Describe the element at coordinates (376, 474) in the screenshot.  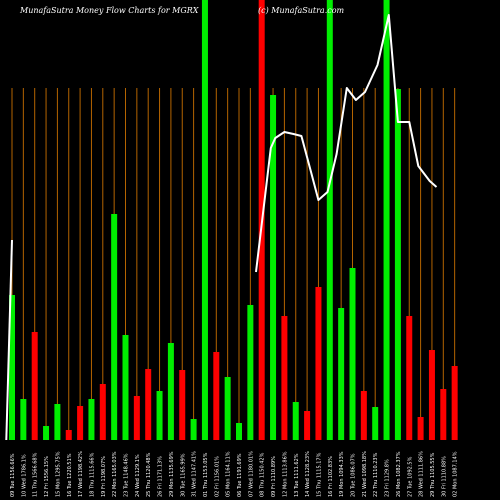
I see `x-tick-label: 22 Thu 1110.23%` at that location.